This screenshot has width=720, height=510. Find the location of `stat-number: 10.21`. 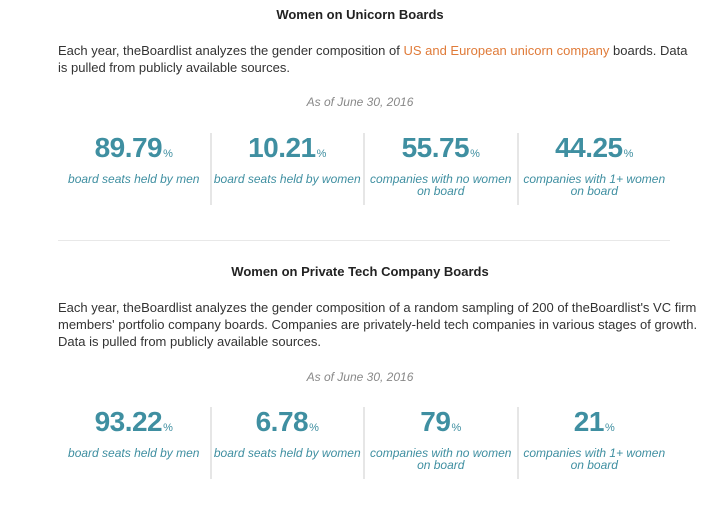

stat-number: 10.21 is located at coordinates (282, 147).